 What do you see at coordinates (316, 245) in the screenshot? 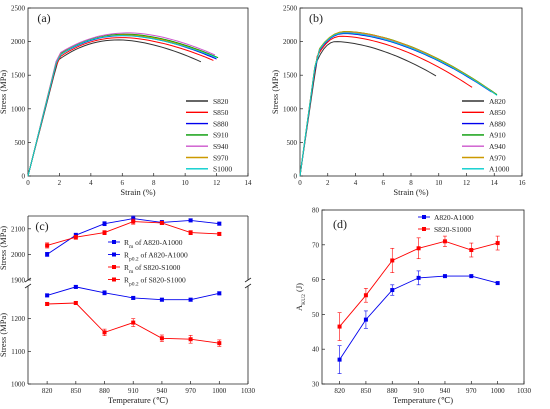
I see `y-tick-label: 70` at bounding box center [316, 245].